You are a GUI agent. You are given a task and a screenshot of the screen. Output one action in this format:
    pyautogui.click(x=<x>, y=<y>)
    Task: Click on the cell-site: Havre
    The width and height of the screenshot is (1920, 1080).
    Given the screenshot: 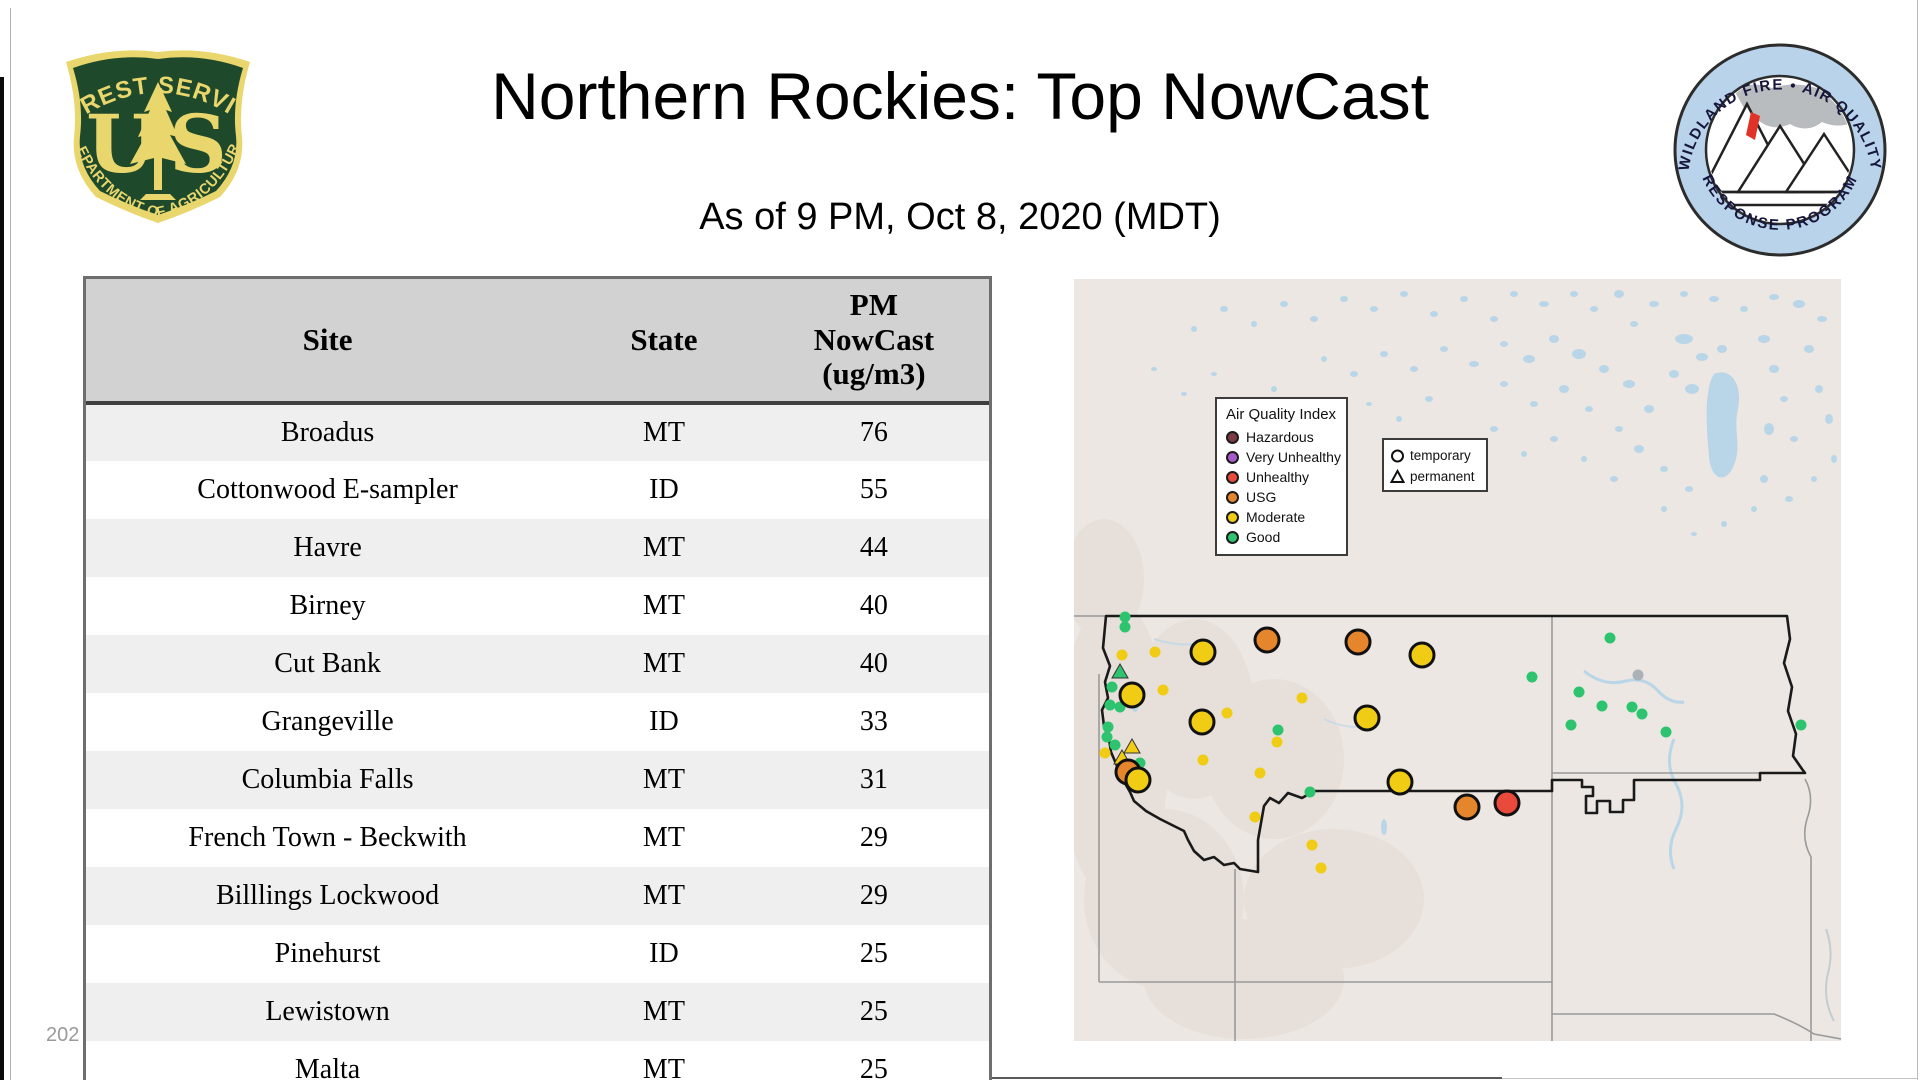 What is the action you would take?
    pyautogui.click(x=328, y=548)
    